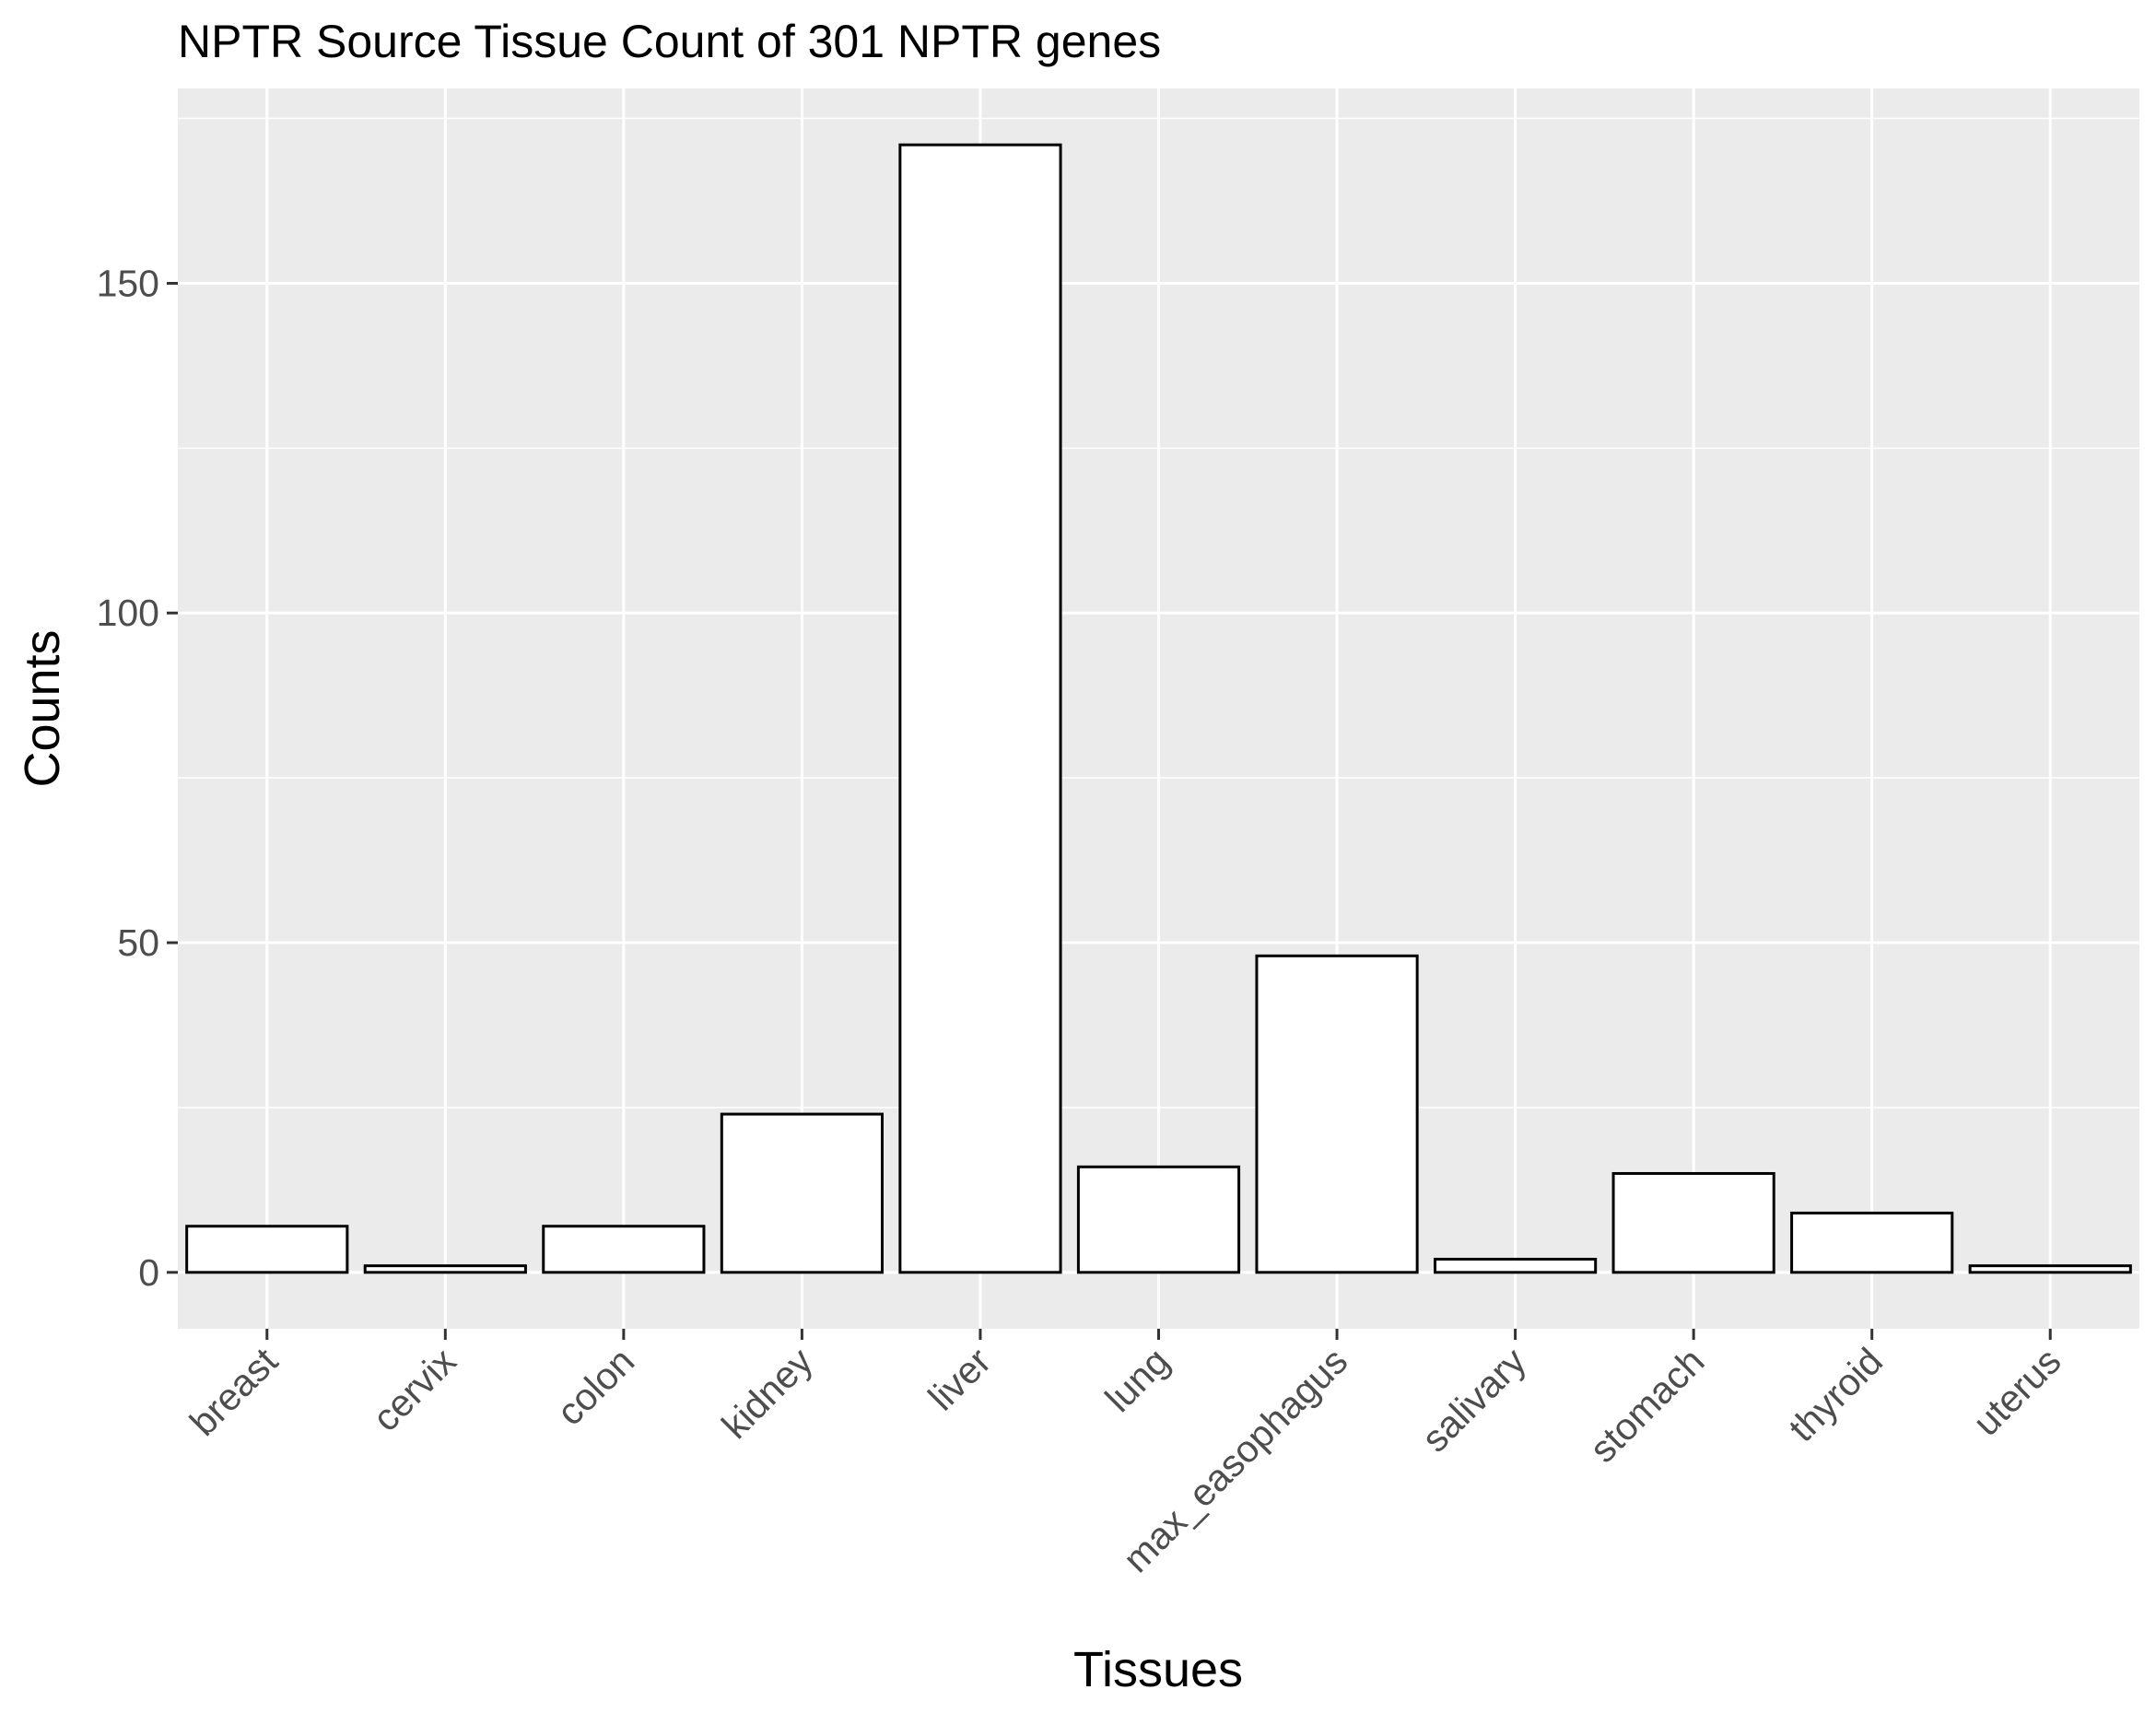 The height and width of the screenshot is (1713, 2156). Describe the element at coordinates (1693, 1223) in the screenshot. I see `bar-stomach` at that location.